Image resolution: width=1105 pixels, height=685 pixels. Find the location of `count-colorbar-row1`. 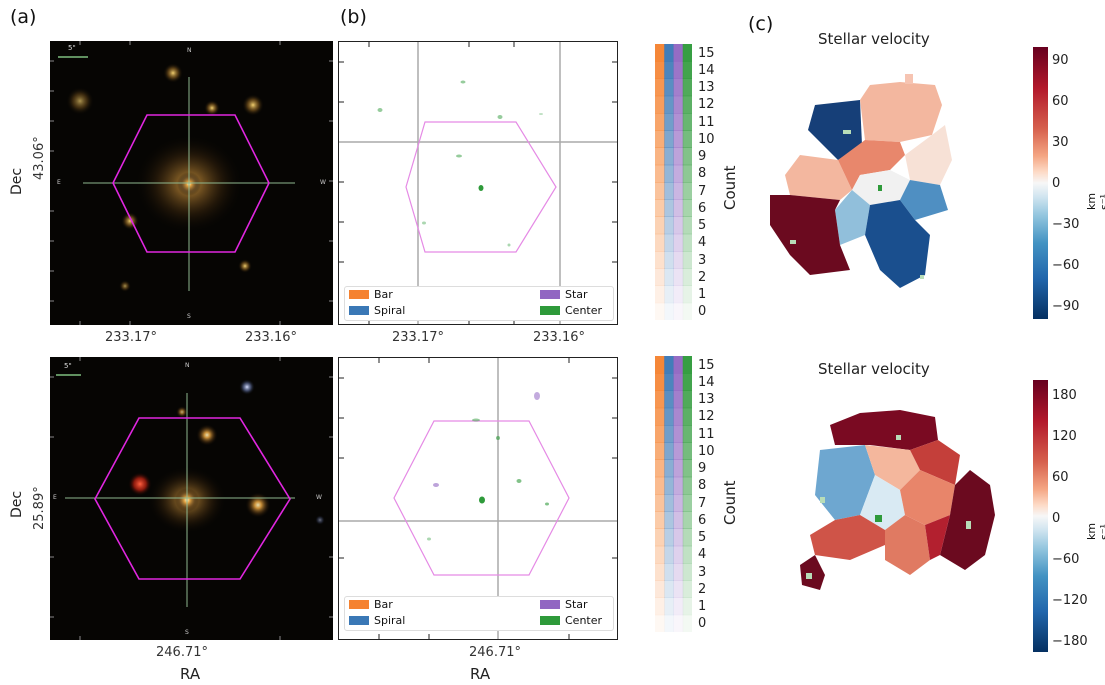

count-colorbar-row1 is located at coordinates (673, 182).